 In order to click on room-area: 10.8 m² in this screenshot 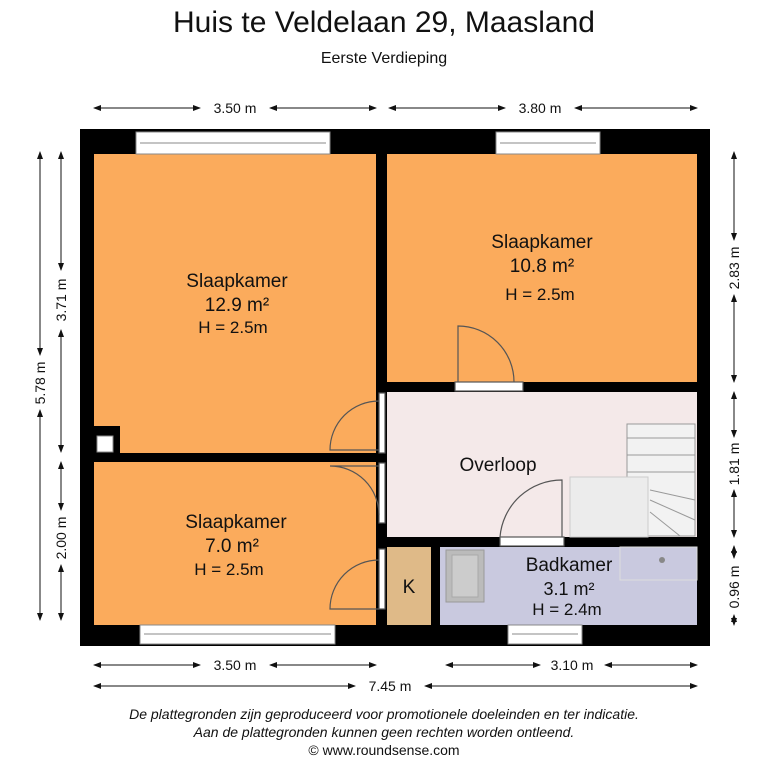, I will do `click(542, 266)`.